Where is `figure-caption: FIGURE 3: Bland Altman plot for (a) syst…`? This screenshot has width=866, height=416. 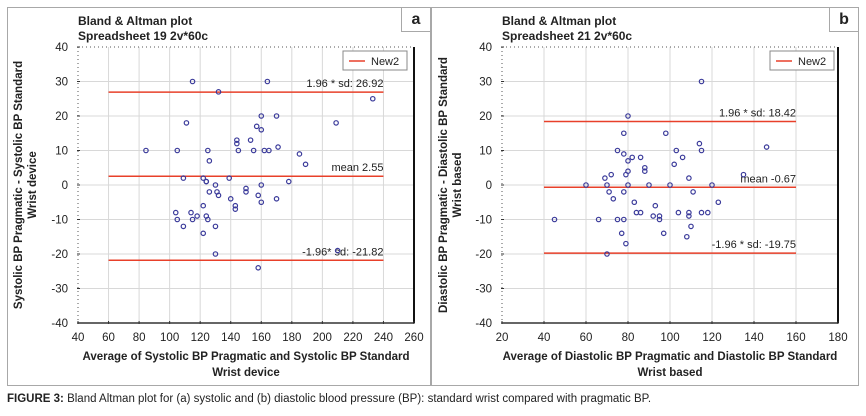 figure-caption: FIGURE 3: Bland Altman plot for (a) syst… is located at coordinates (329, 399).